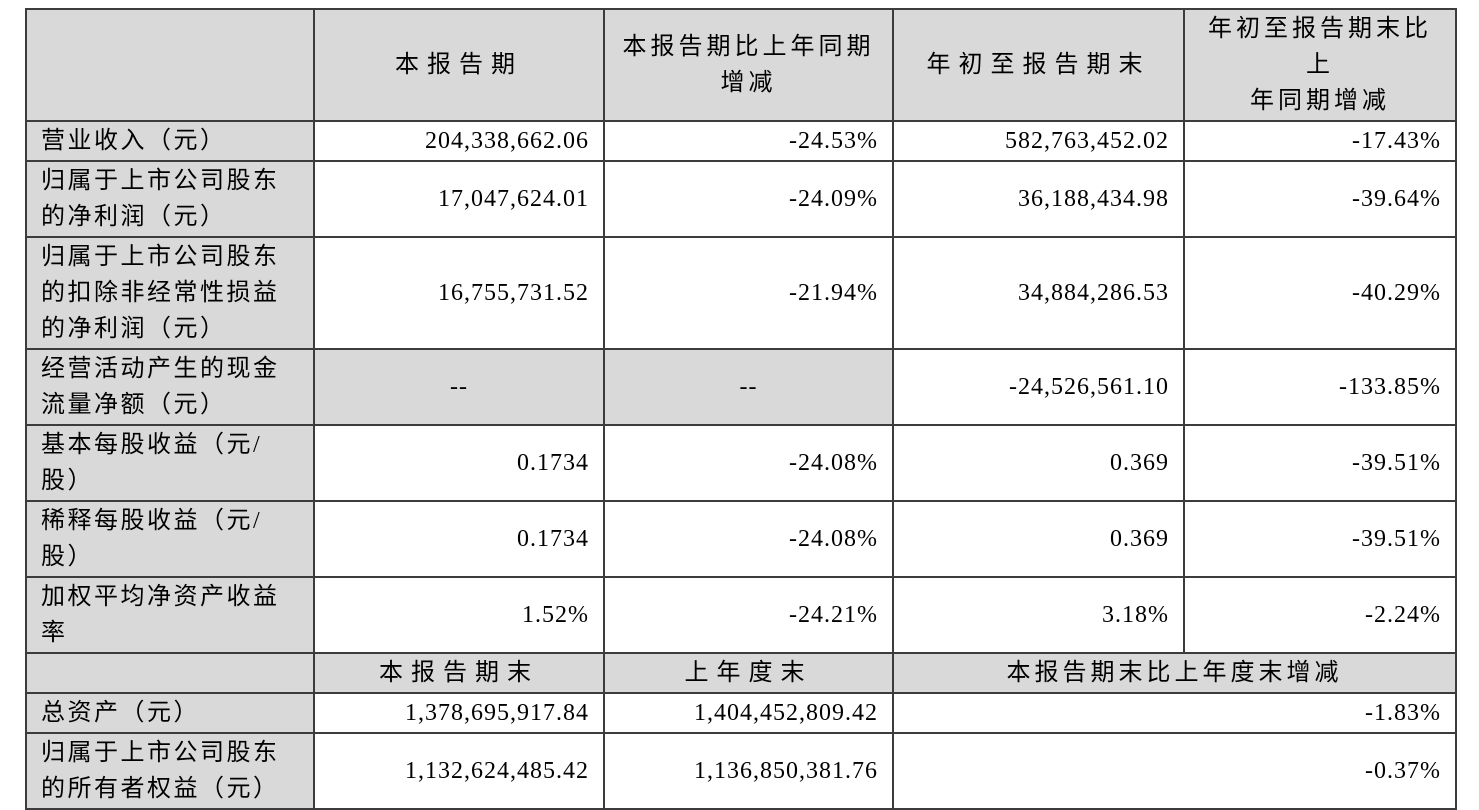 The height and width of the screenshot is (810, 1479). Describe the element at coordinates (170, 713) in the screenshot. I see `row-label: 总资产（元）` at that location.